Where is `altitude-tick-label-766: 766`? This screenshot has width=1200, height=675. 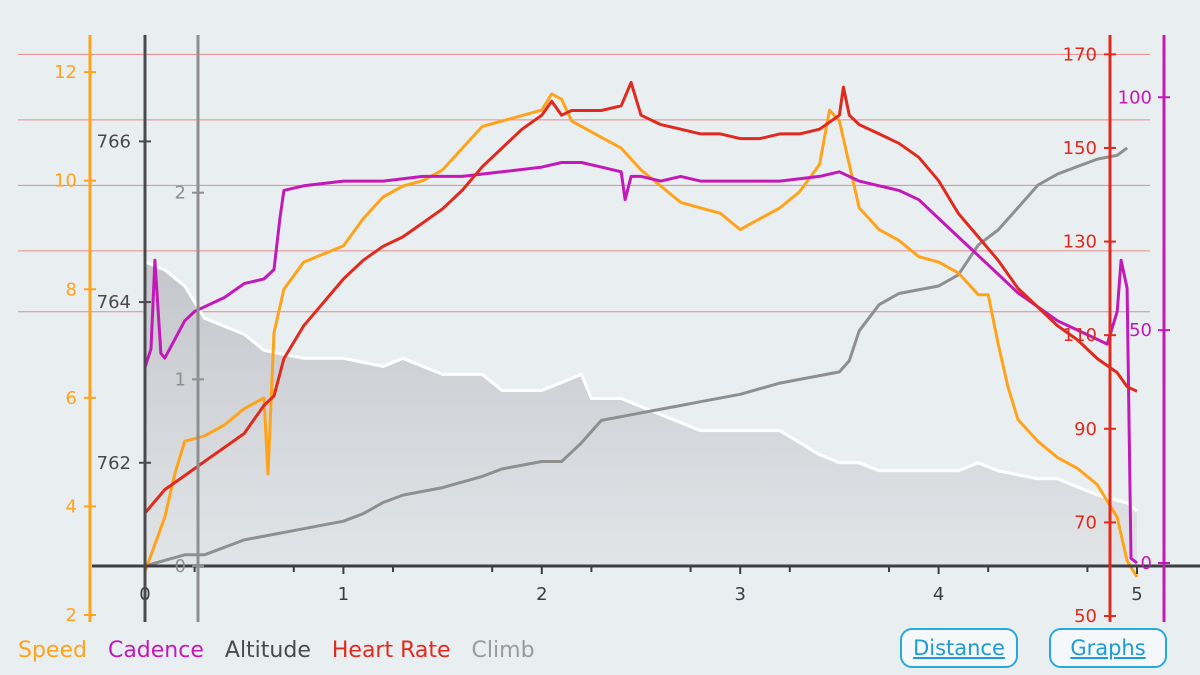
altitude-tick-label-766: 766 is located at coordinates (114, 141).